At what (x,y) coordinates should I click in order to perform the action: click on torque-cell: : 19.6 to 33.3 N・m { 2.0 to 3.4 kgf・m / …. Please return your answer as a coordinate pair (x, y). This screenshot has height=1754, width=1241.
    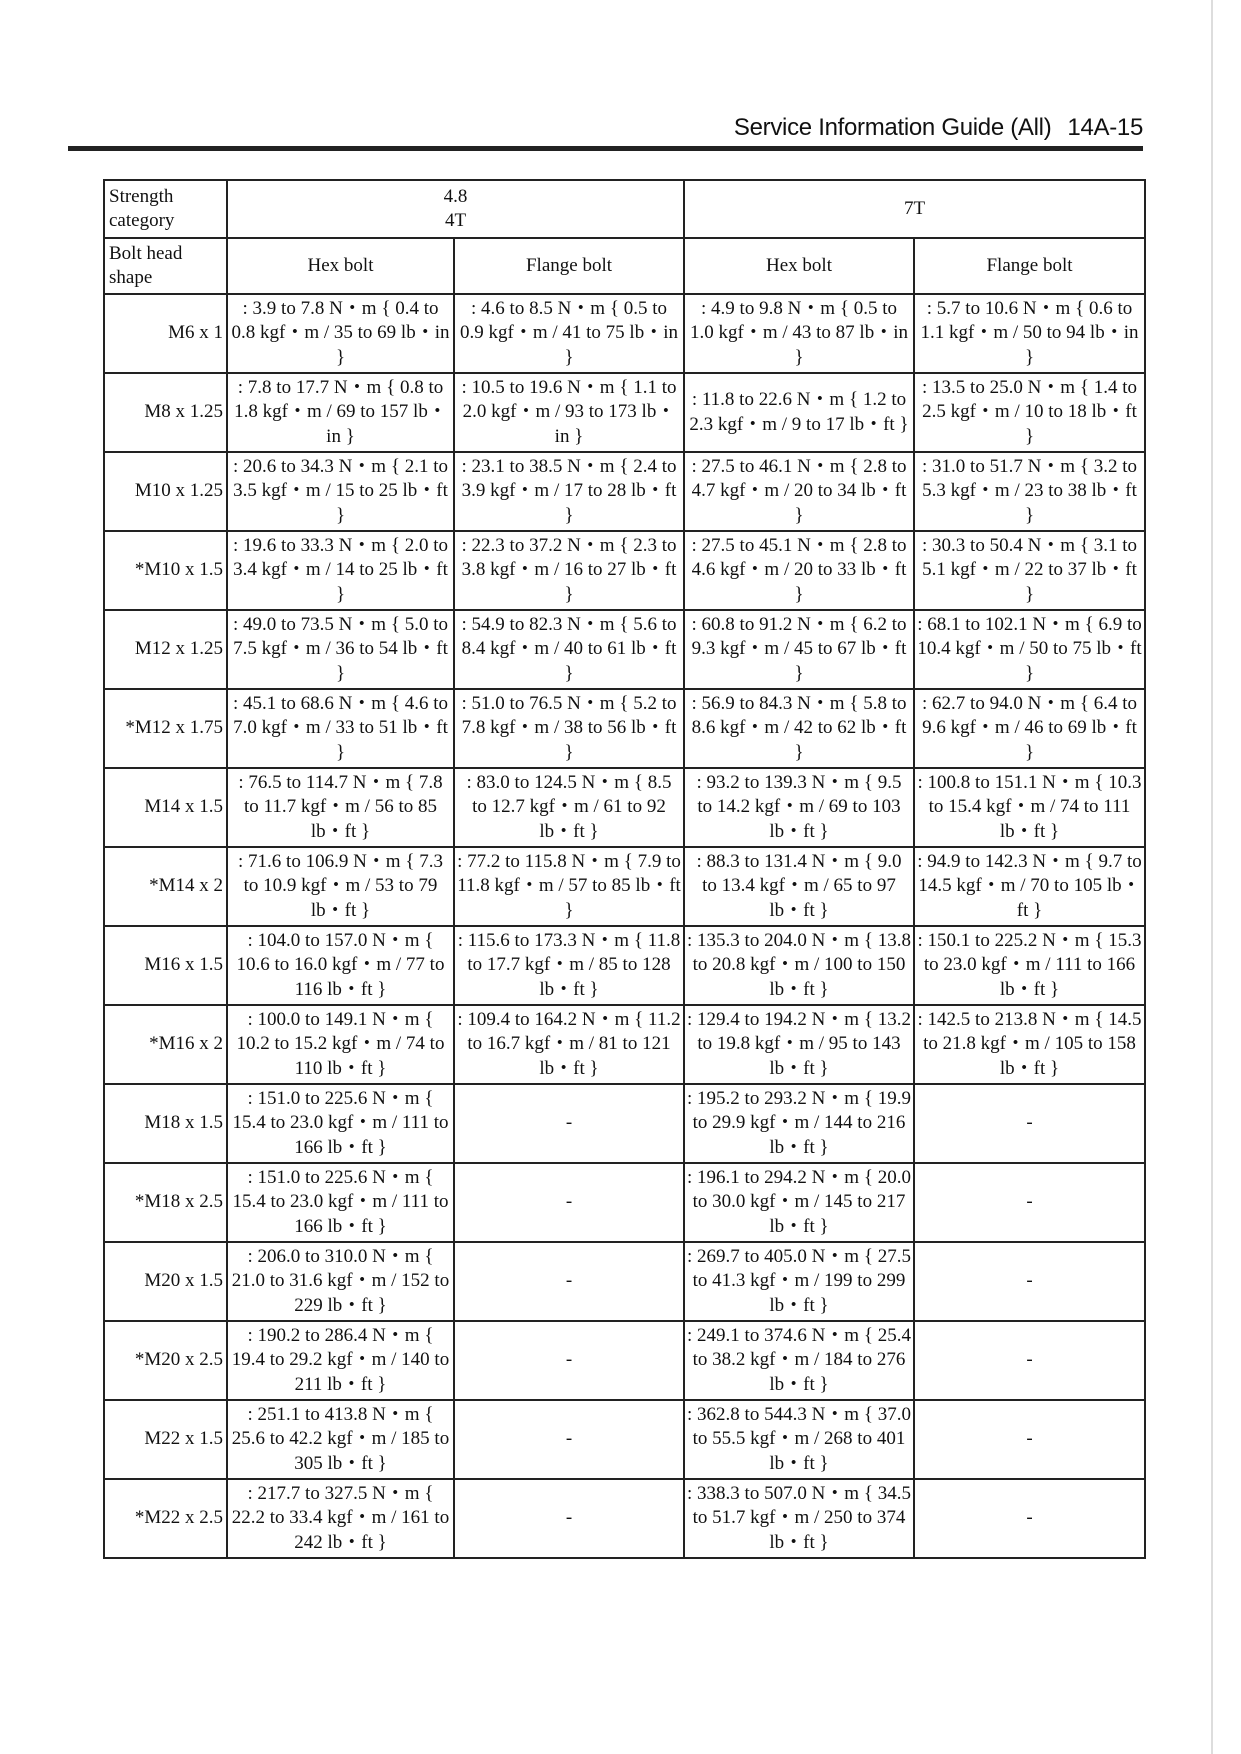
    Looking at the image, I should click on (340, 570).